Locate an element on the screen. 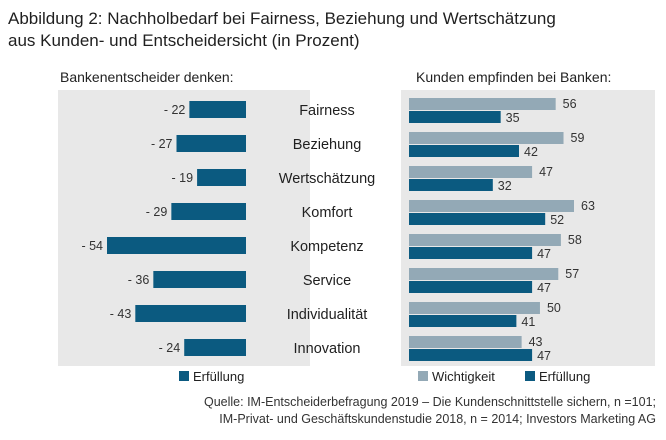  category-label: Komfort is located at coordinates (327, 213).